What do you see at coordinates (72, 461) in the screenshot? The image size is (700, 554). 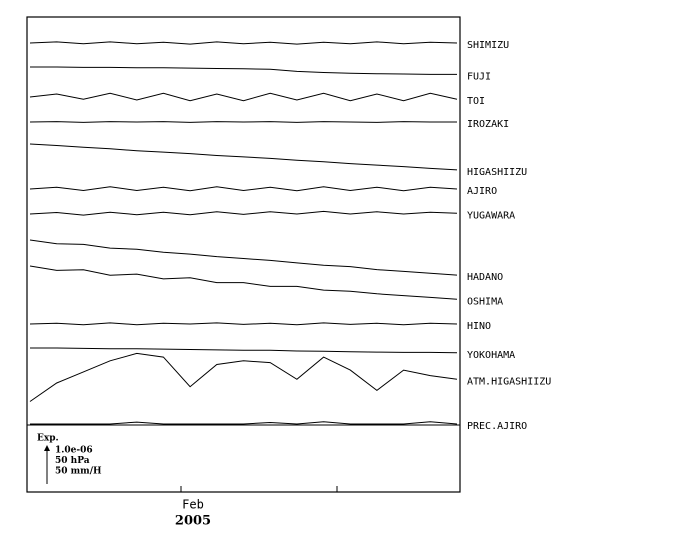 I see `scale-label: 50 hPa` at bounding box center [72, 461].